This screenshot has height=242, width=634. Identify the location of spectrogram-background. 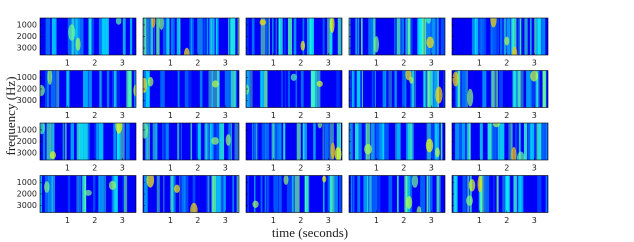
(191, 89).